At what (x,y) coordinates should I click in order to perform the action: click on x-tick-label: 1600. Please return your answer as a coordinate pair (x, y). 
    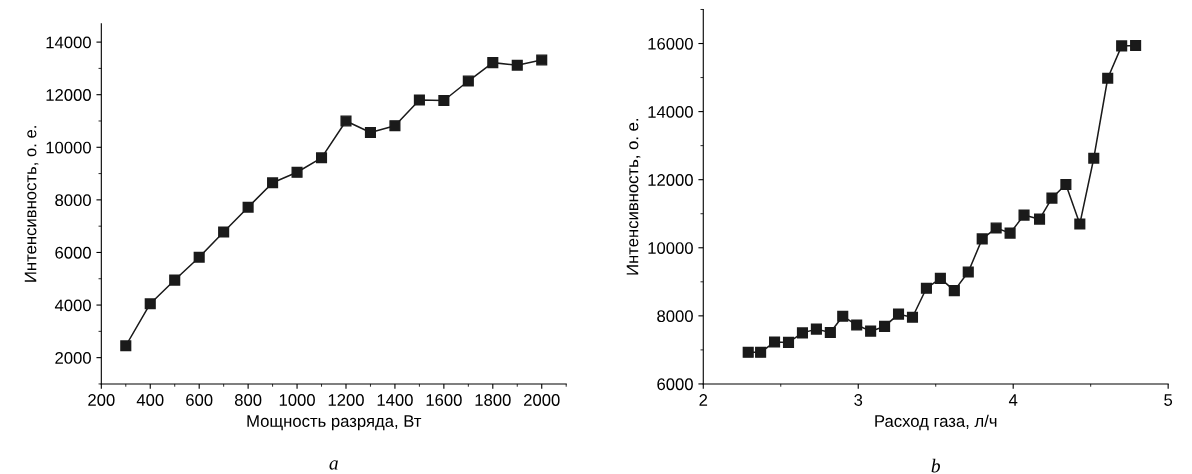
    Looking at the image, I should click on (444, 400).